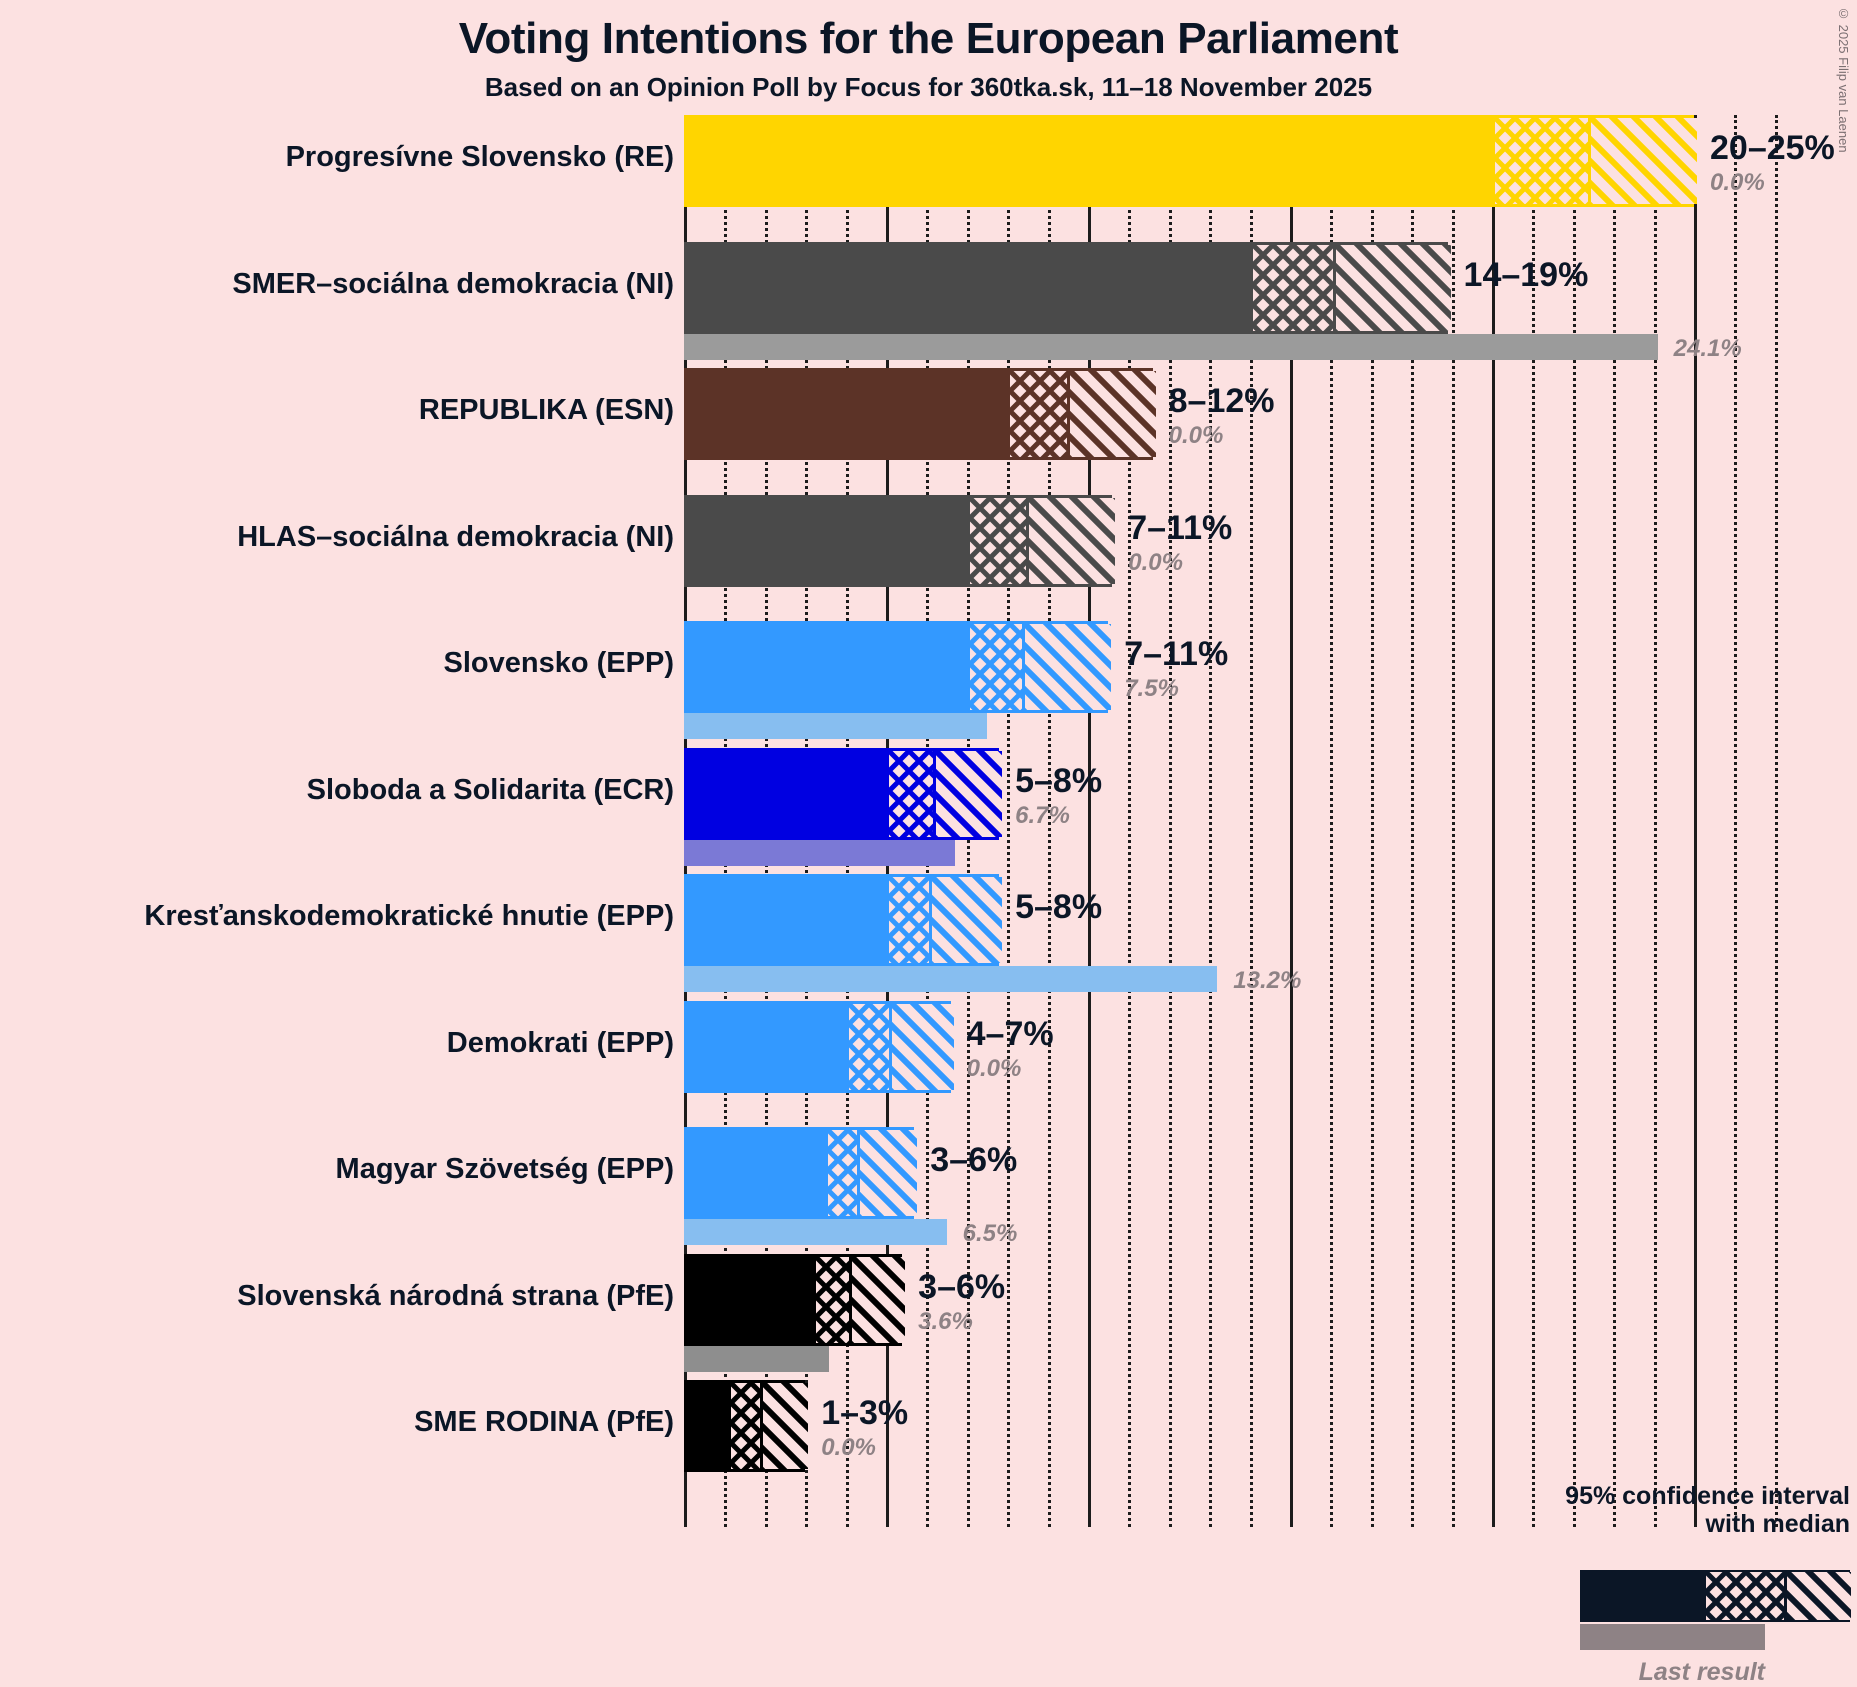  What do you see at coordinates (1701, 1672) in the screenshot?
I see `legend-last-result-label: Last result` at bounding box center [1701, 1672].